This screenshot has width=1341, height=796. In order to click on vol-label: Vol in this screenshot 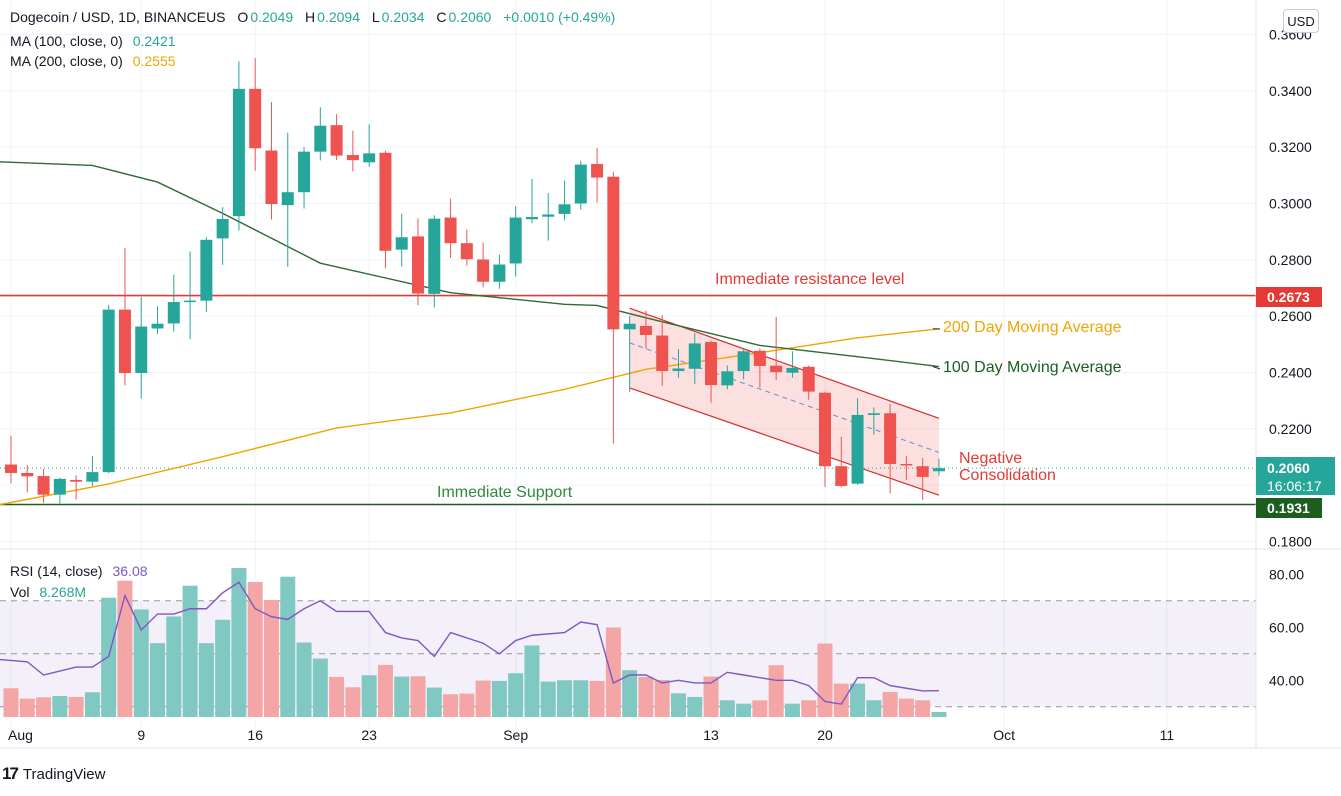, I will do `click(20, 592)`.